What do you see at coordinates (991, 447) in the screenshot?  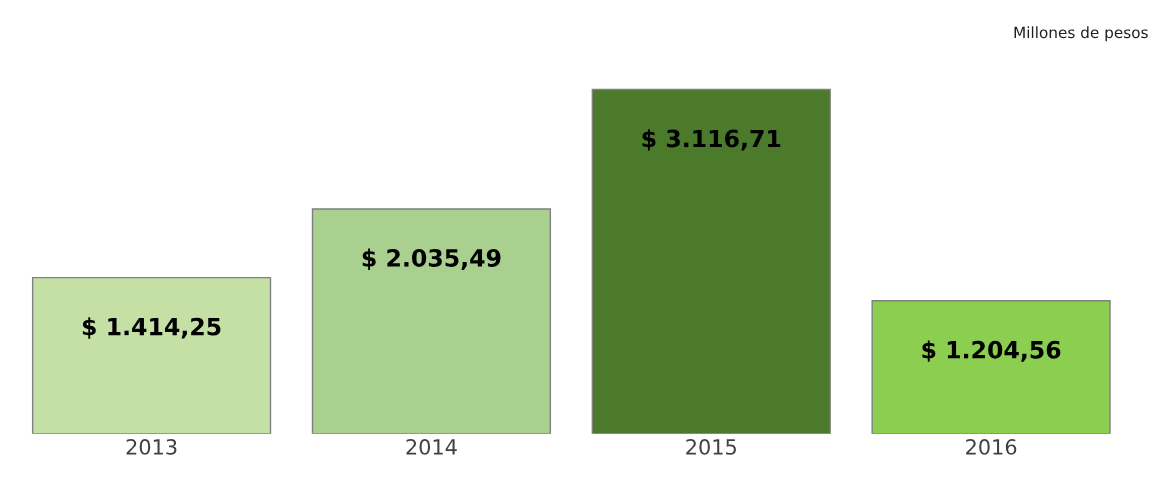 I see `x-tick-label: 2016` at bounding box center [991, 447].